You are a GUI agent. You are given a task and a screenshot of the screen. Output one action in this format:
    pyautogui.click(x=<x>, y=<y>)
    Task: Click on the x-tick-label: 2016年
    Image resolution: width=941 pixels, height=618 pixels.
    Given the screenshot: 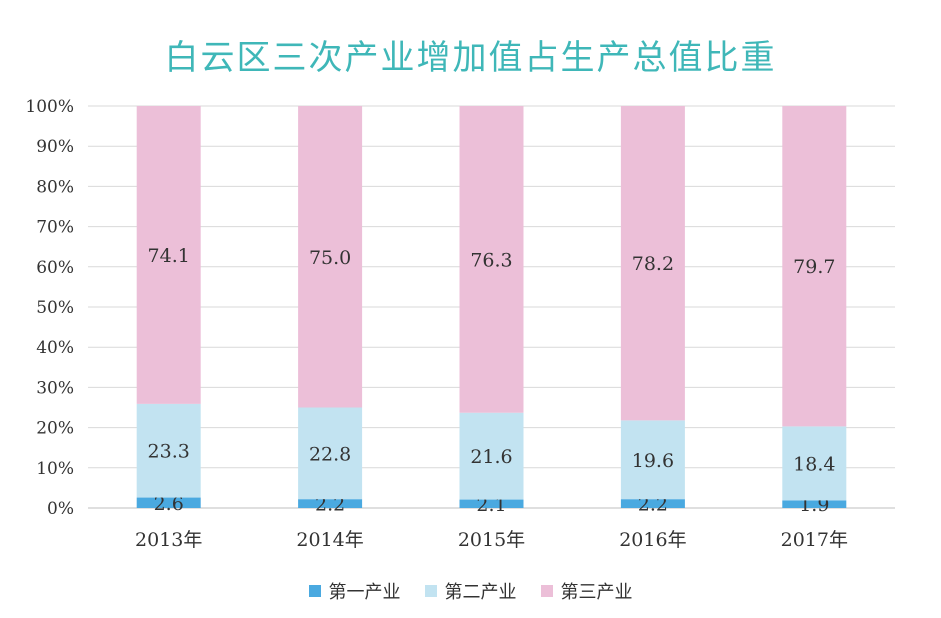 What is the action you would take?
    pyautogui.click(x=652, y=540)
    